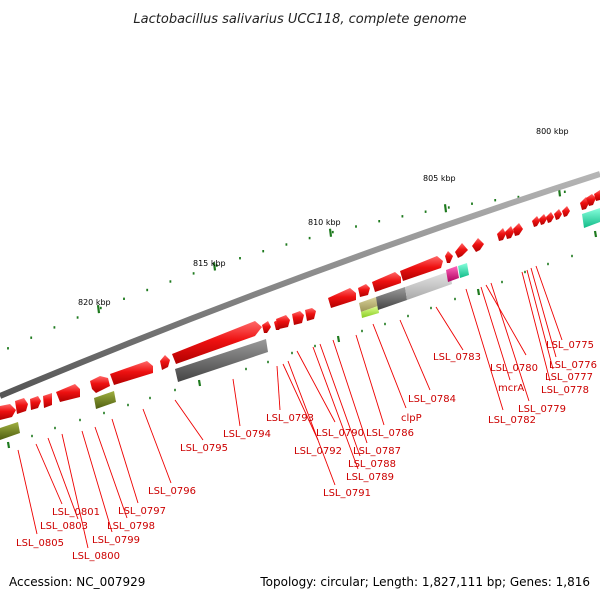  What do you see at coordinates (591, 218) in the screenshot?
I see `feature-teal` at bounding box center [591, 218].